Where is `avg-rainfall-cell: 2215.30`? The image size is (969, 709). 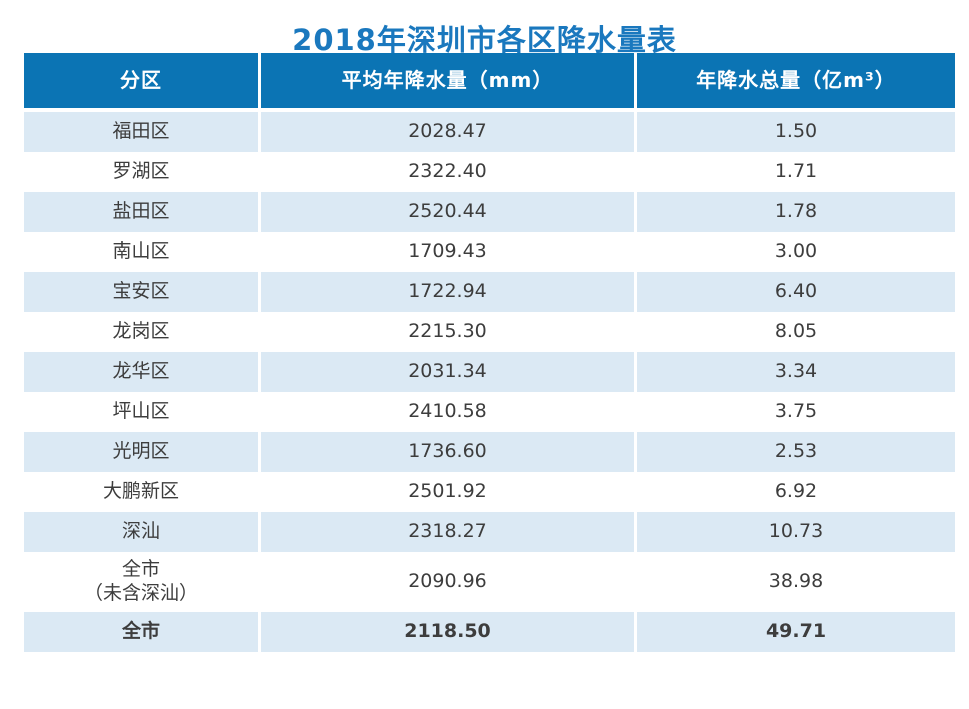
avg-rainfall-cell: 2215.30 is located at coordinates (447, 332).